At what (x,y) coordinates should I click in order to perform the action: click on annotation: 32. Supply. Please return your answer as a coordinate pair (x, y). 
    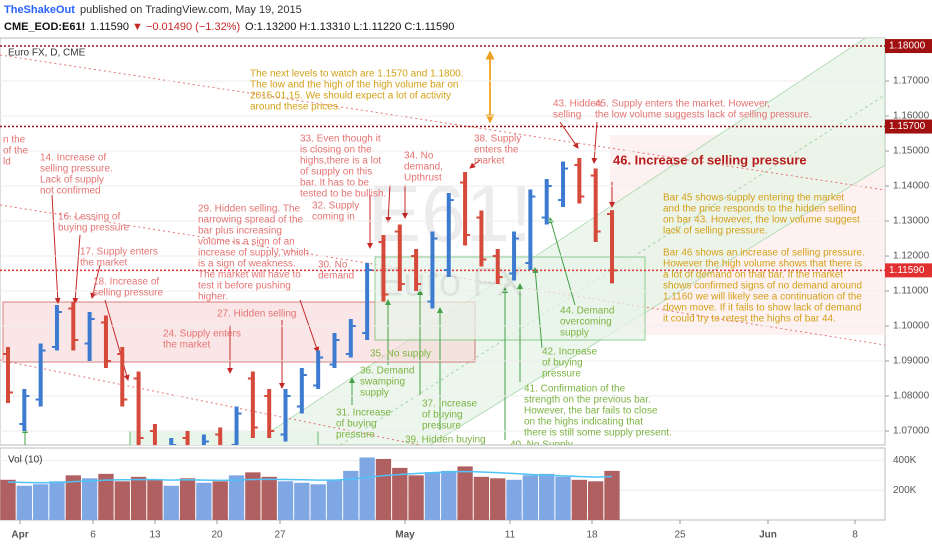
    Looking at the image, I should click on (335, 206).